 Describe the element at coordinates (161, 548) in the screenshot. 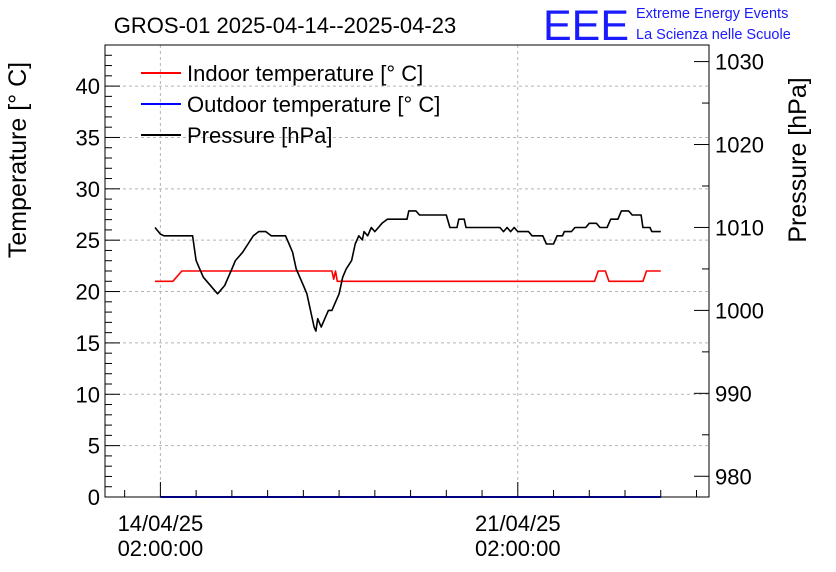

I see `x-tick-label-time-0: 02:00:00` at that location.